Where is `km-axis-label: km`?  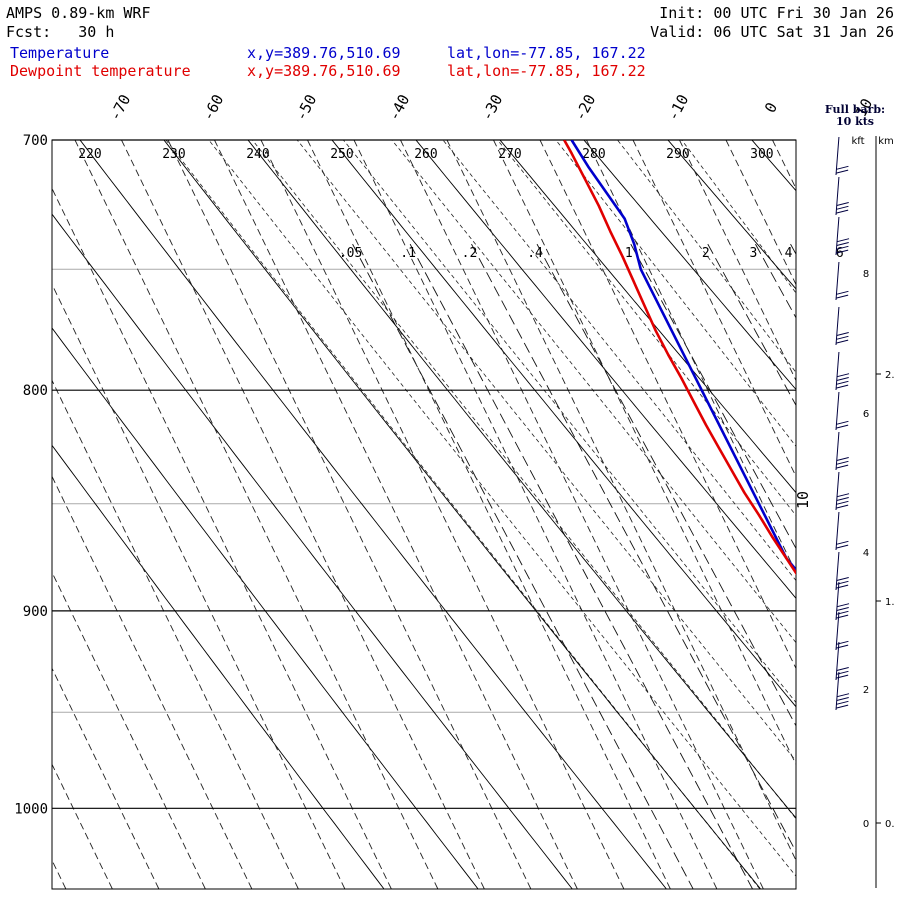 km-axis-label: km is located at coordinates (886, 141).